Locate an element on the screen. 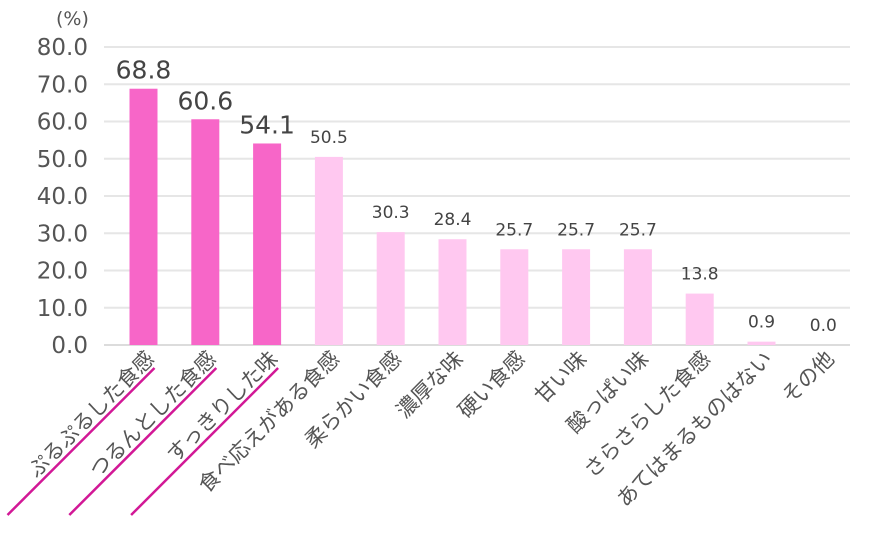 This screenshot has height=544, width=876. x-tick-label: 濃厚な味 is located at coordinates (430, 385).